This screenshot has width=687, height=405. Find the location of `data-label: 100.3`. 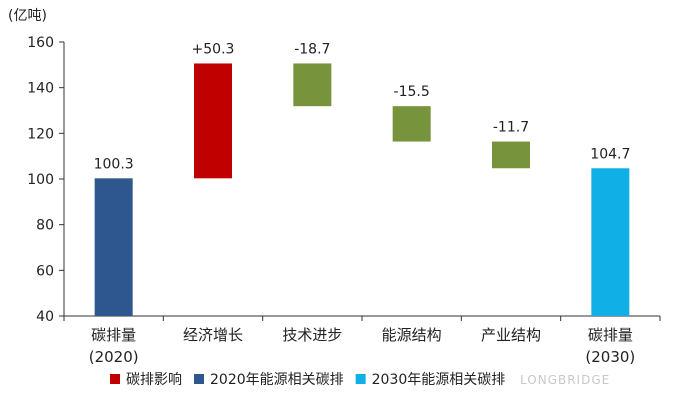

data-label: 100.3 is located at coordinates (114, 164).